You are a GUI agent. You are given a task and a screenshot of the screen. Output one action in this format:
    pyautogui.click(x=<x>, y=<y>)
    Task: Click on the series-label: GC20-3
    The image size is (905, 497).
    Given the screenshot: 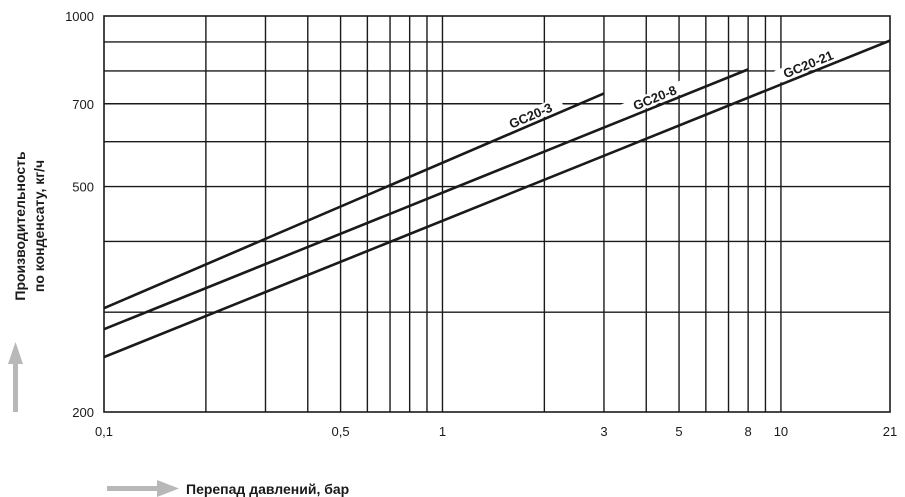 What is the action you would take?
    pyautogui.click(x=531, y=116)
    